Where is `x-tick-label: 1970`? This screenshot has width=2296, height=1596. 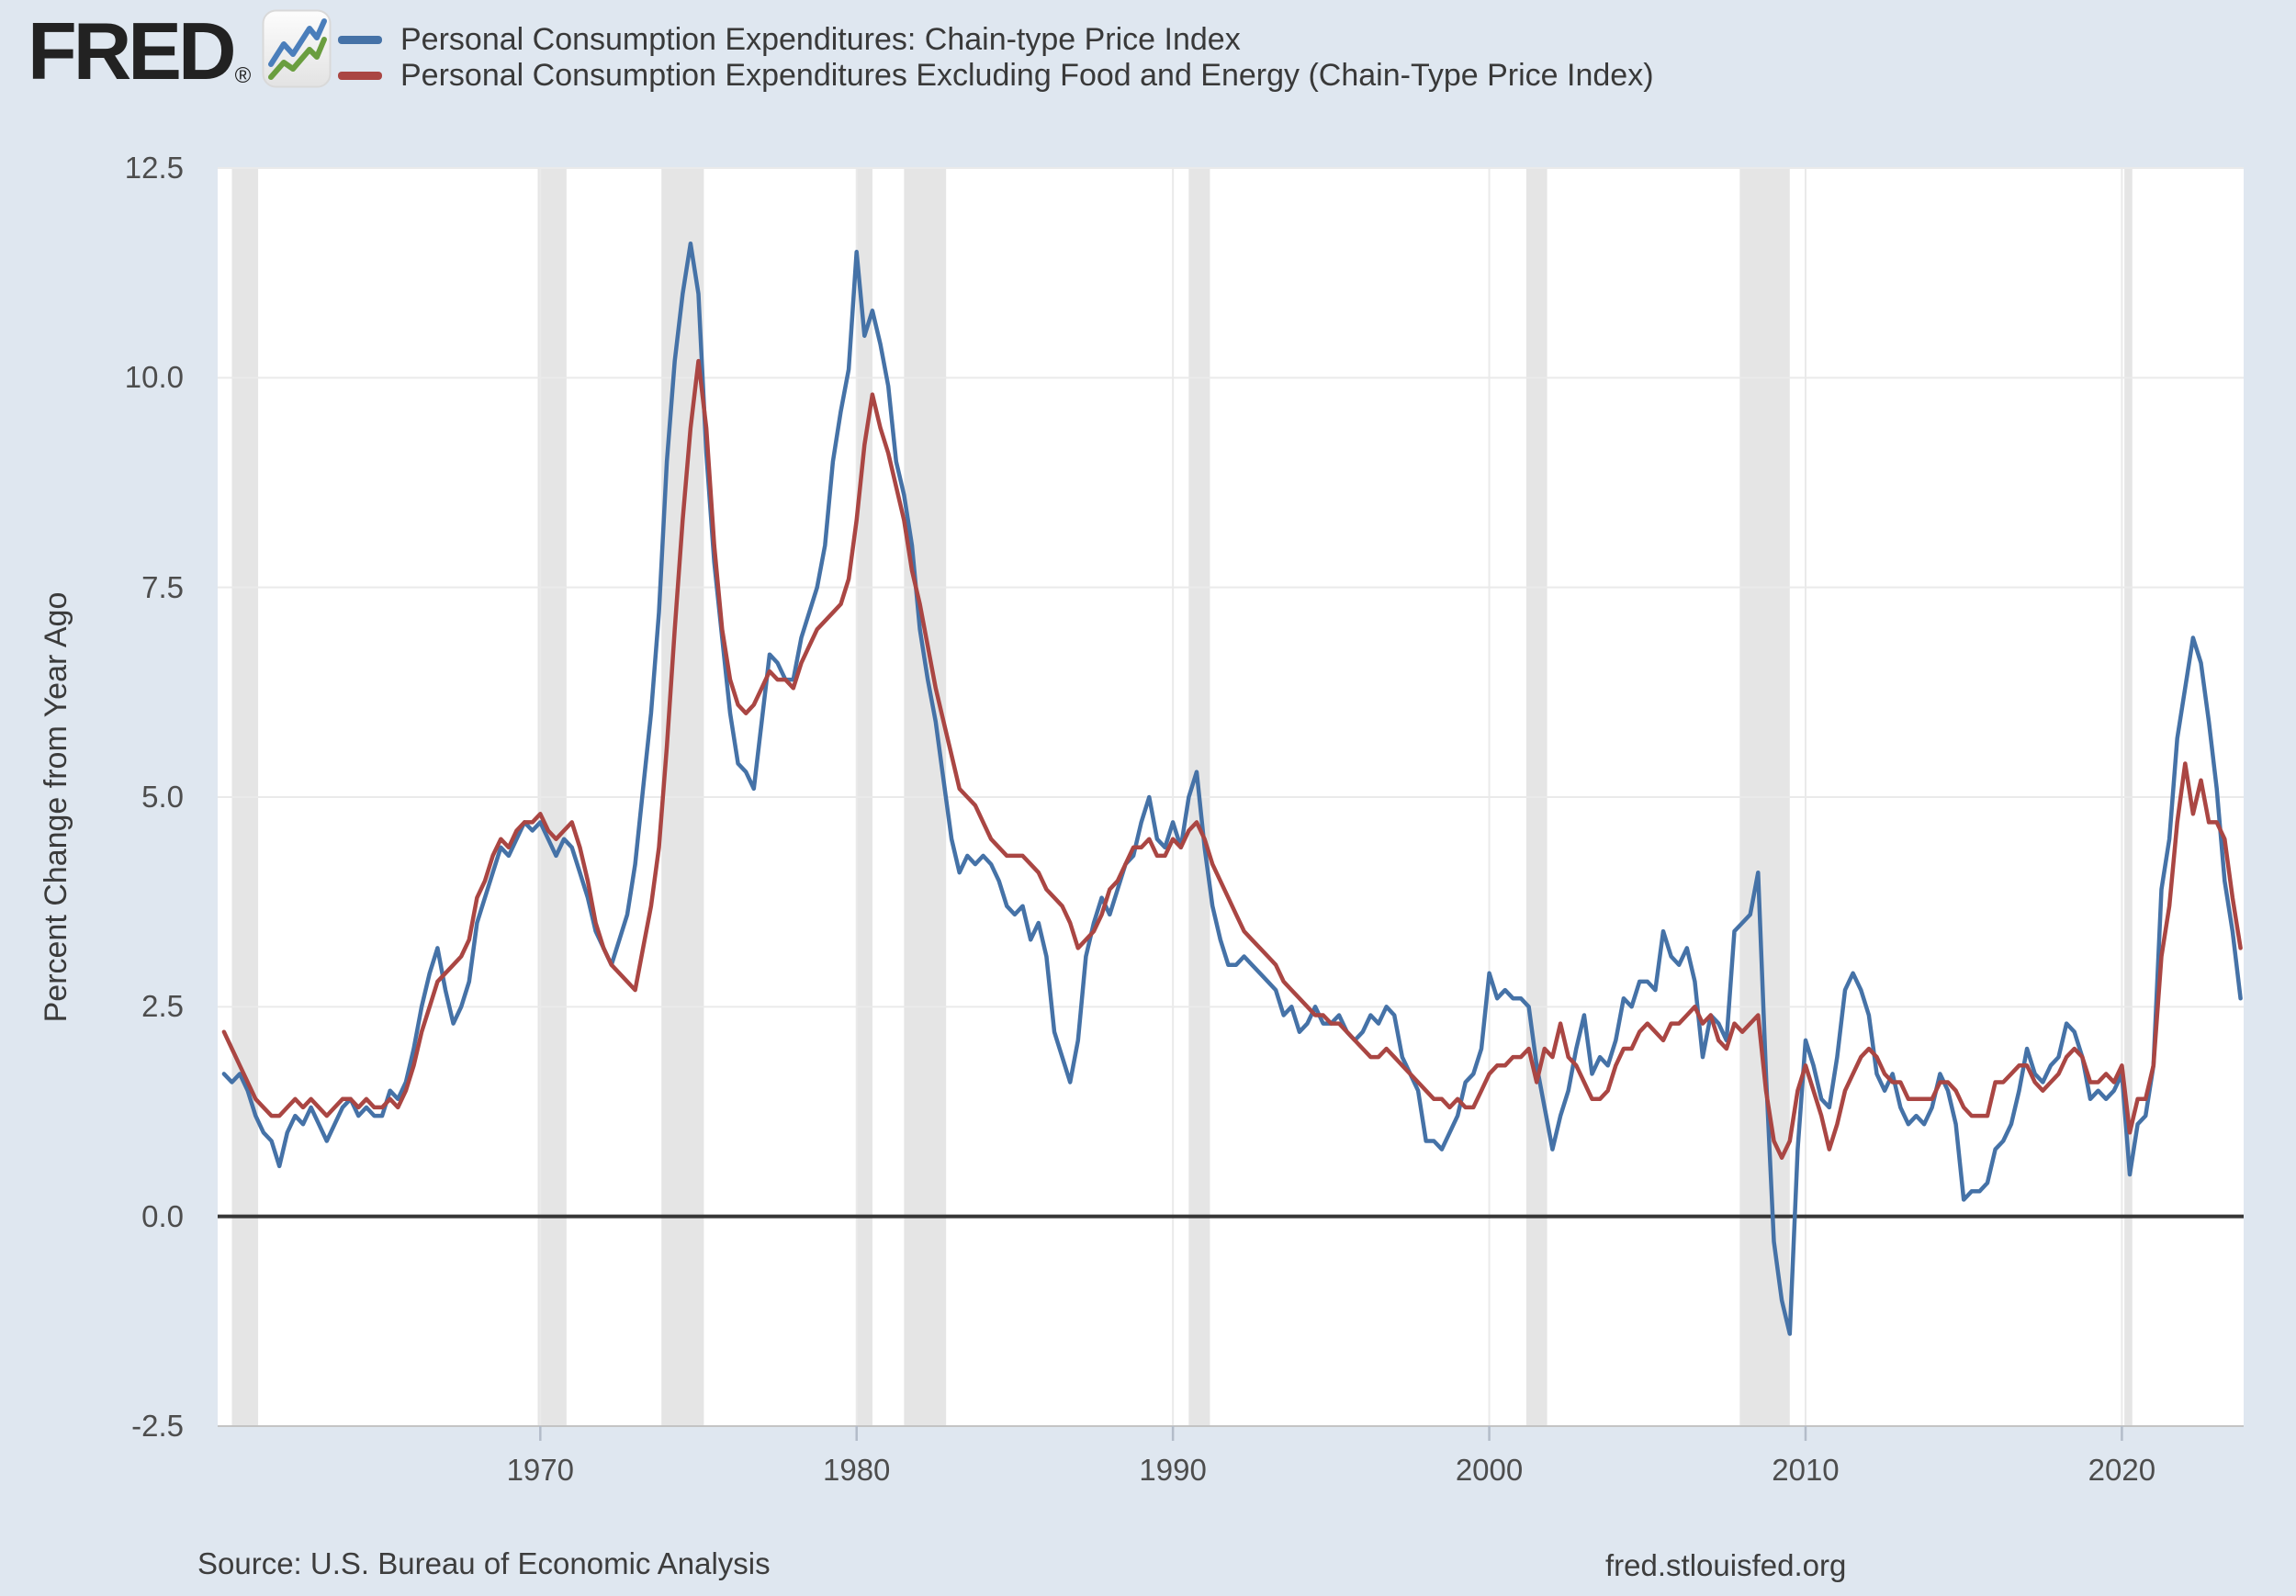 x-tick-label: 1970 is located at coordinates (540, 1470).